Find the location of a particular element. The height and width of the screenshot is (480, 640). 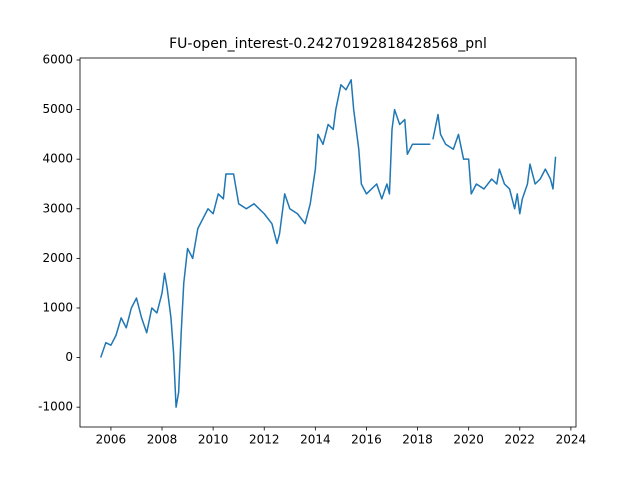

y-tick-label: 6000 is located at coordinates (57, 59).